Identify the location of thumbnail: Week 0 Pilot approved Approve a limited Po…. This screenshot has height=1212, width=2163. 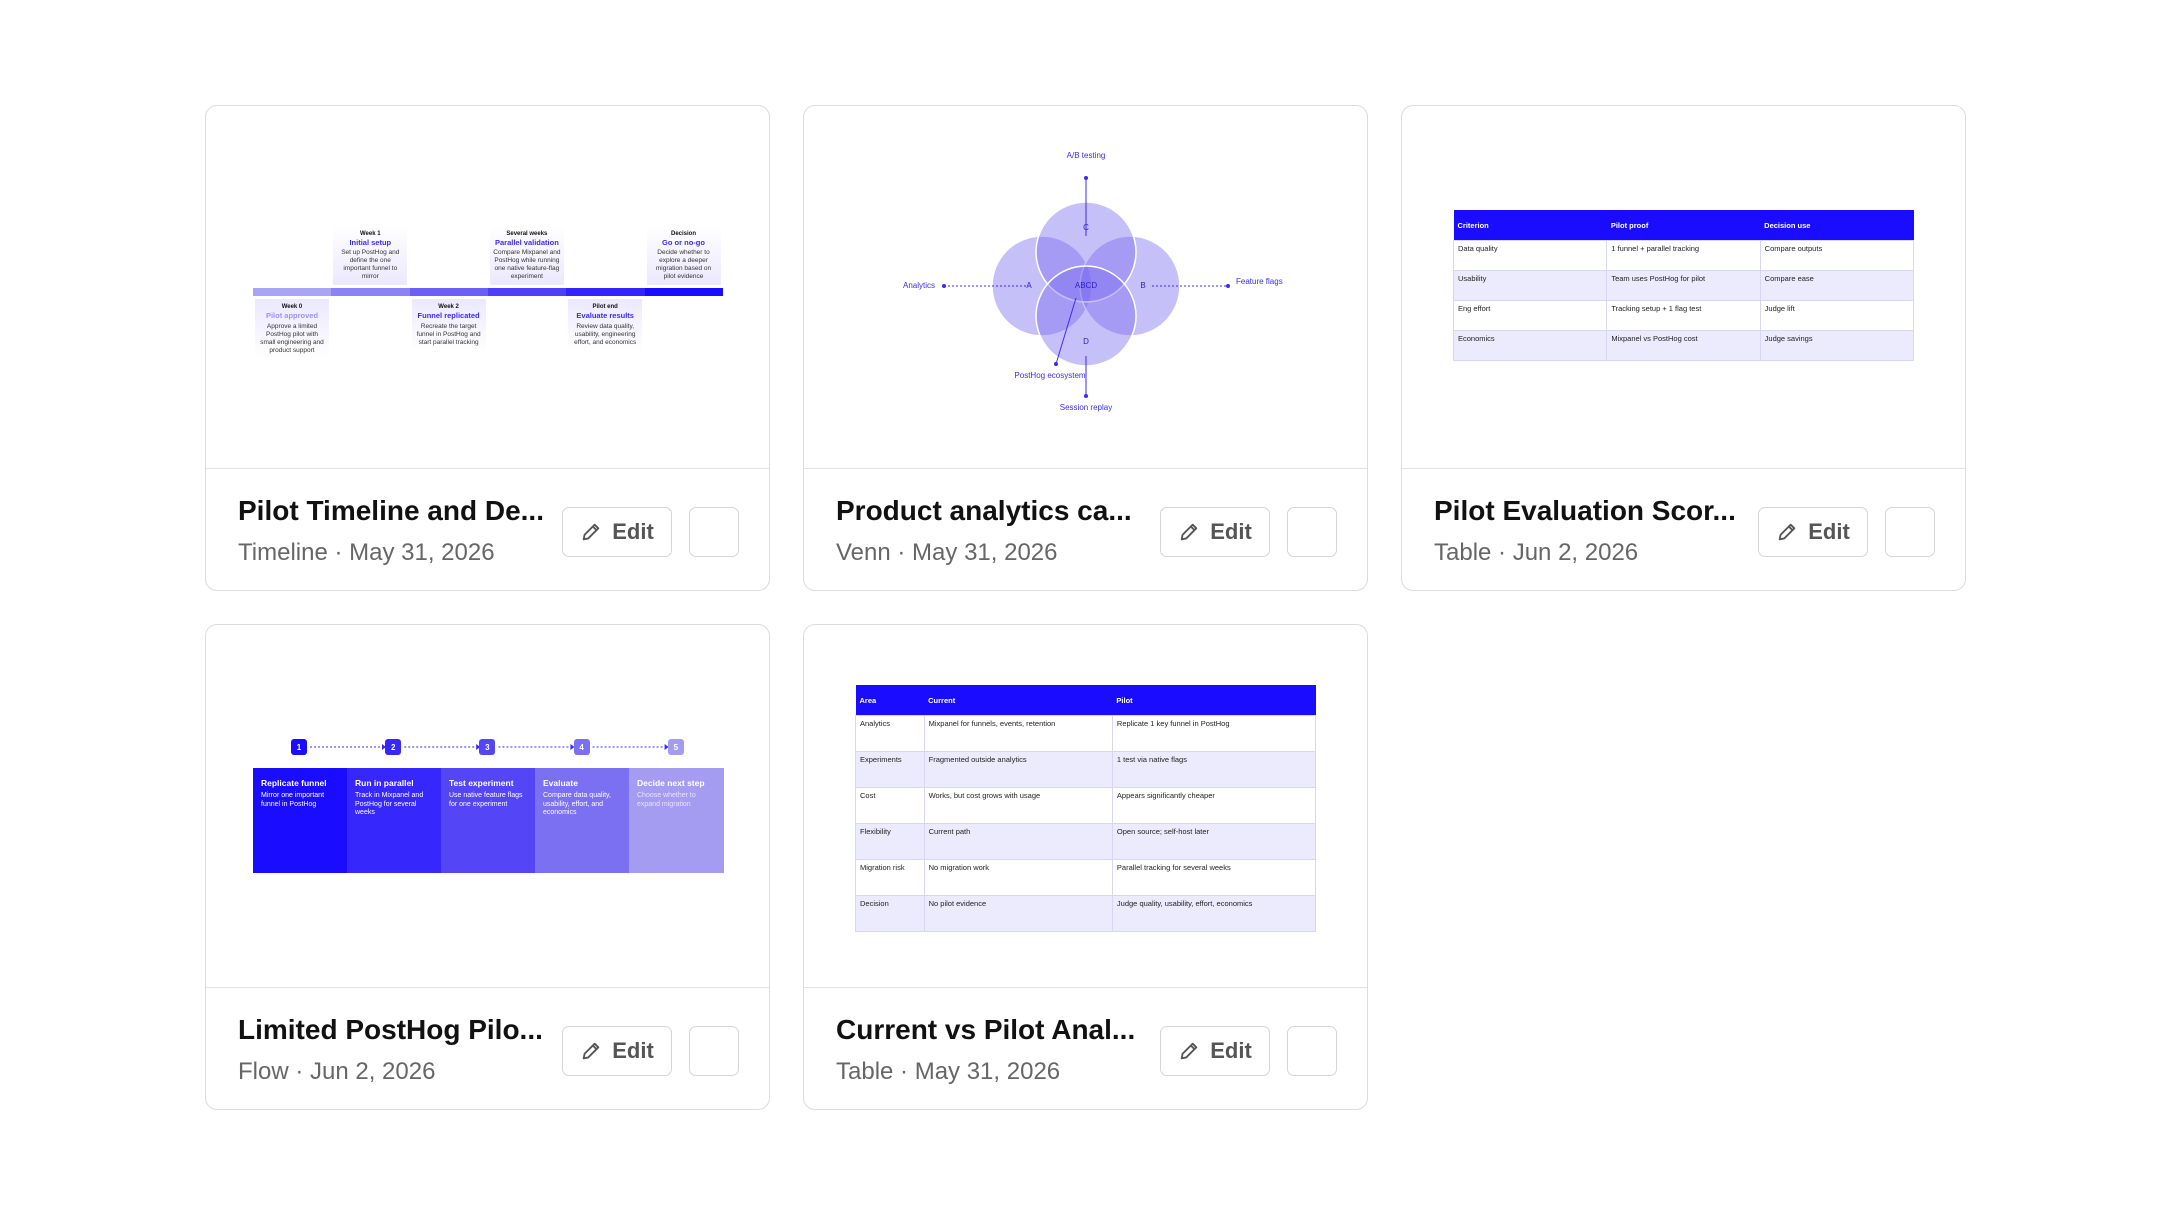
(487, 287).